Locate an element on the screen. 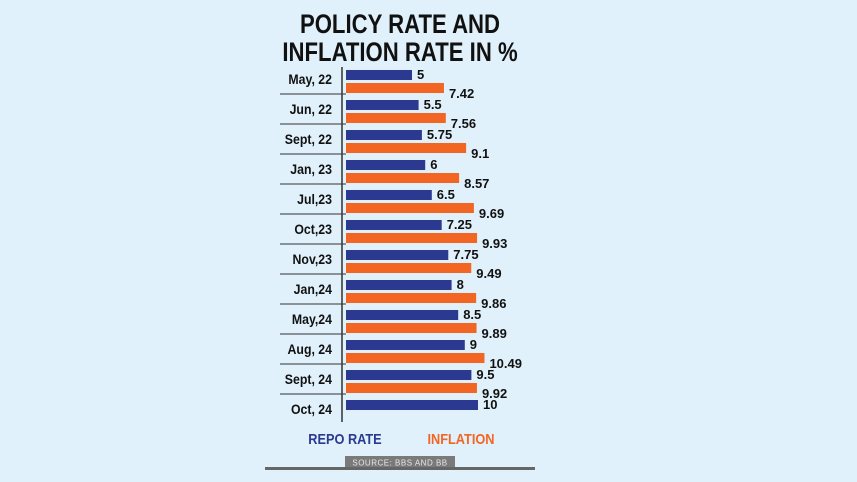 This screenshot has width=857, height=482. category-label: Oct,23 is located at coordinates (313, 229).